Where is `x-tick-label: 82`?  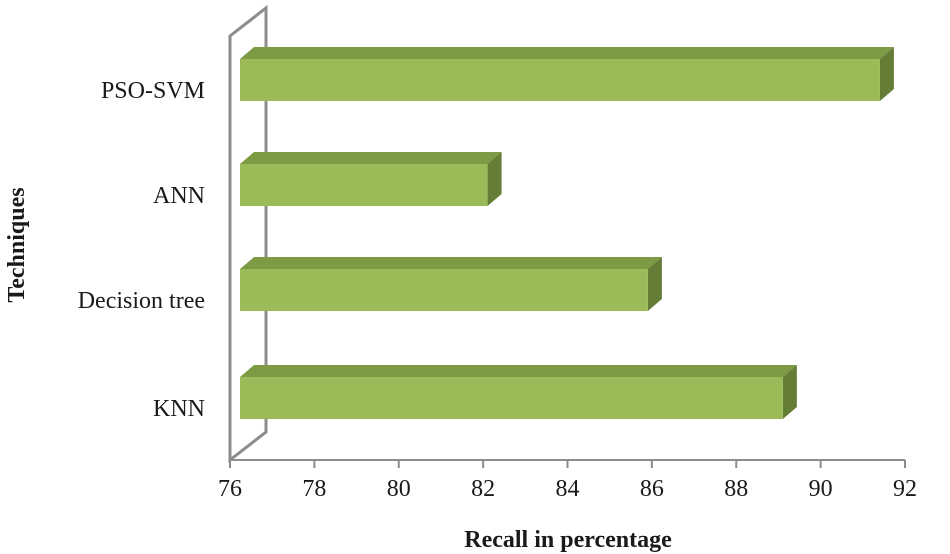 x-tick-label: 82 is located at coordinates (483, 489).